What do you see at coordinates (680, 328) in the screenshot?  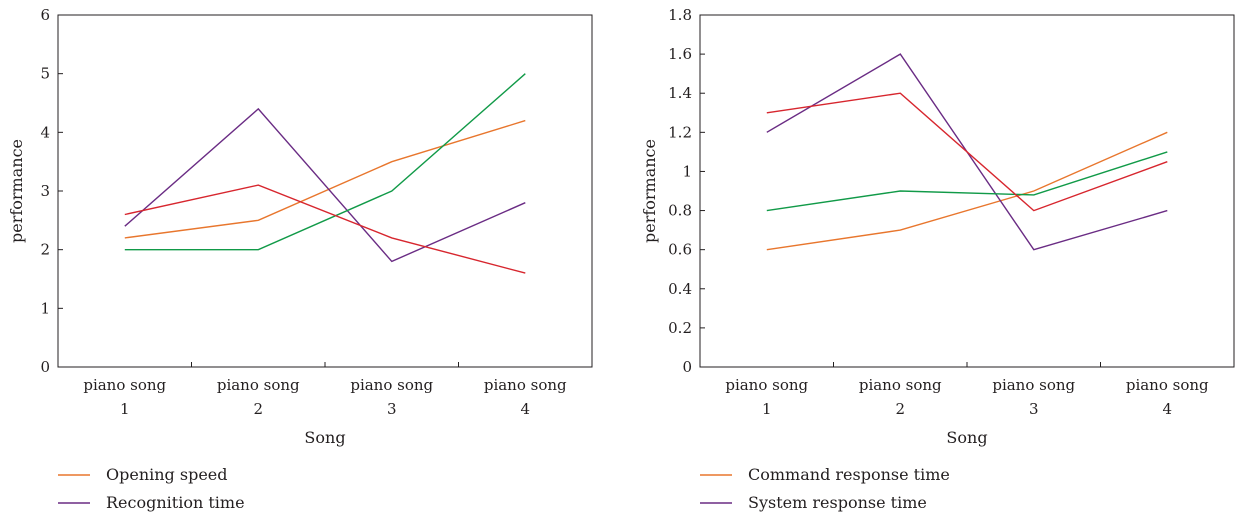 I see `y-tick-label: 0.2` at bounding box center [680, 328].